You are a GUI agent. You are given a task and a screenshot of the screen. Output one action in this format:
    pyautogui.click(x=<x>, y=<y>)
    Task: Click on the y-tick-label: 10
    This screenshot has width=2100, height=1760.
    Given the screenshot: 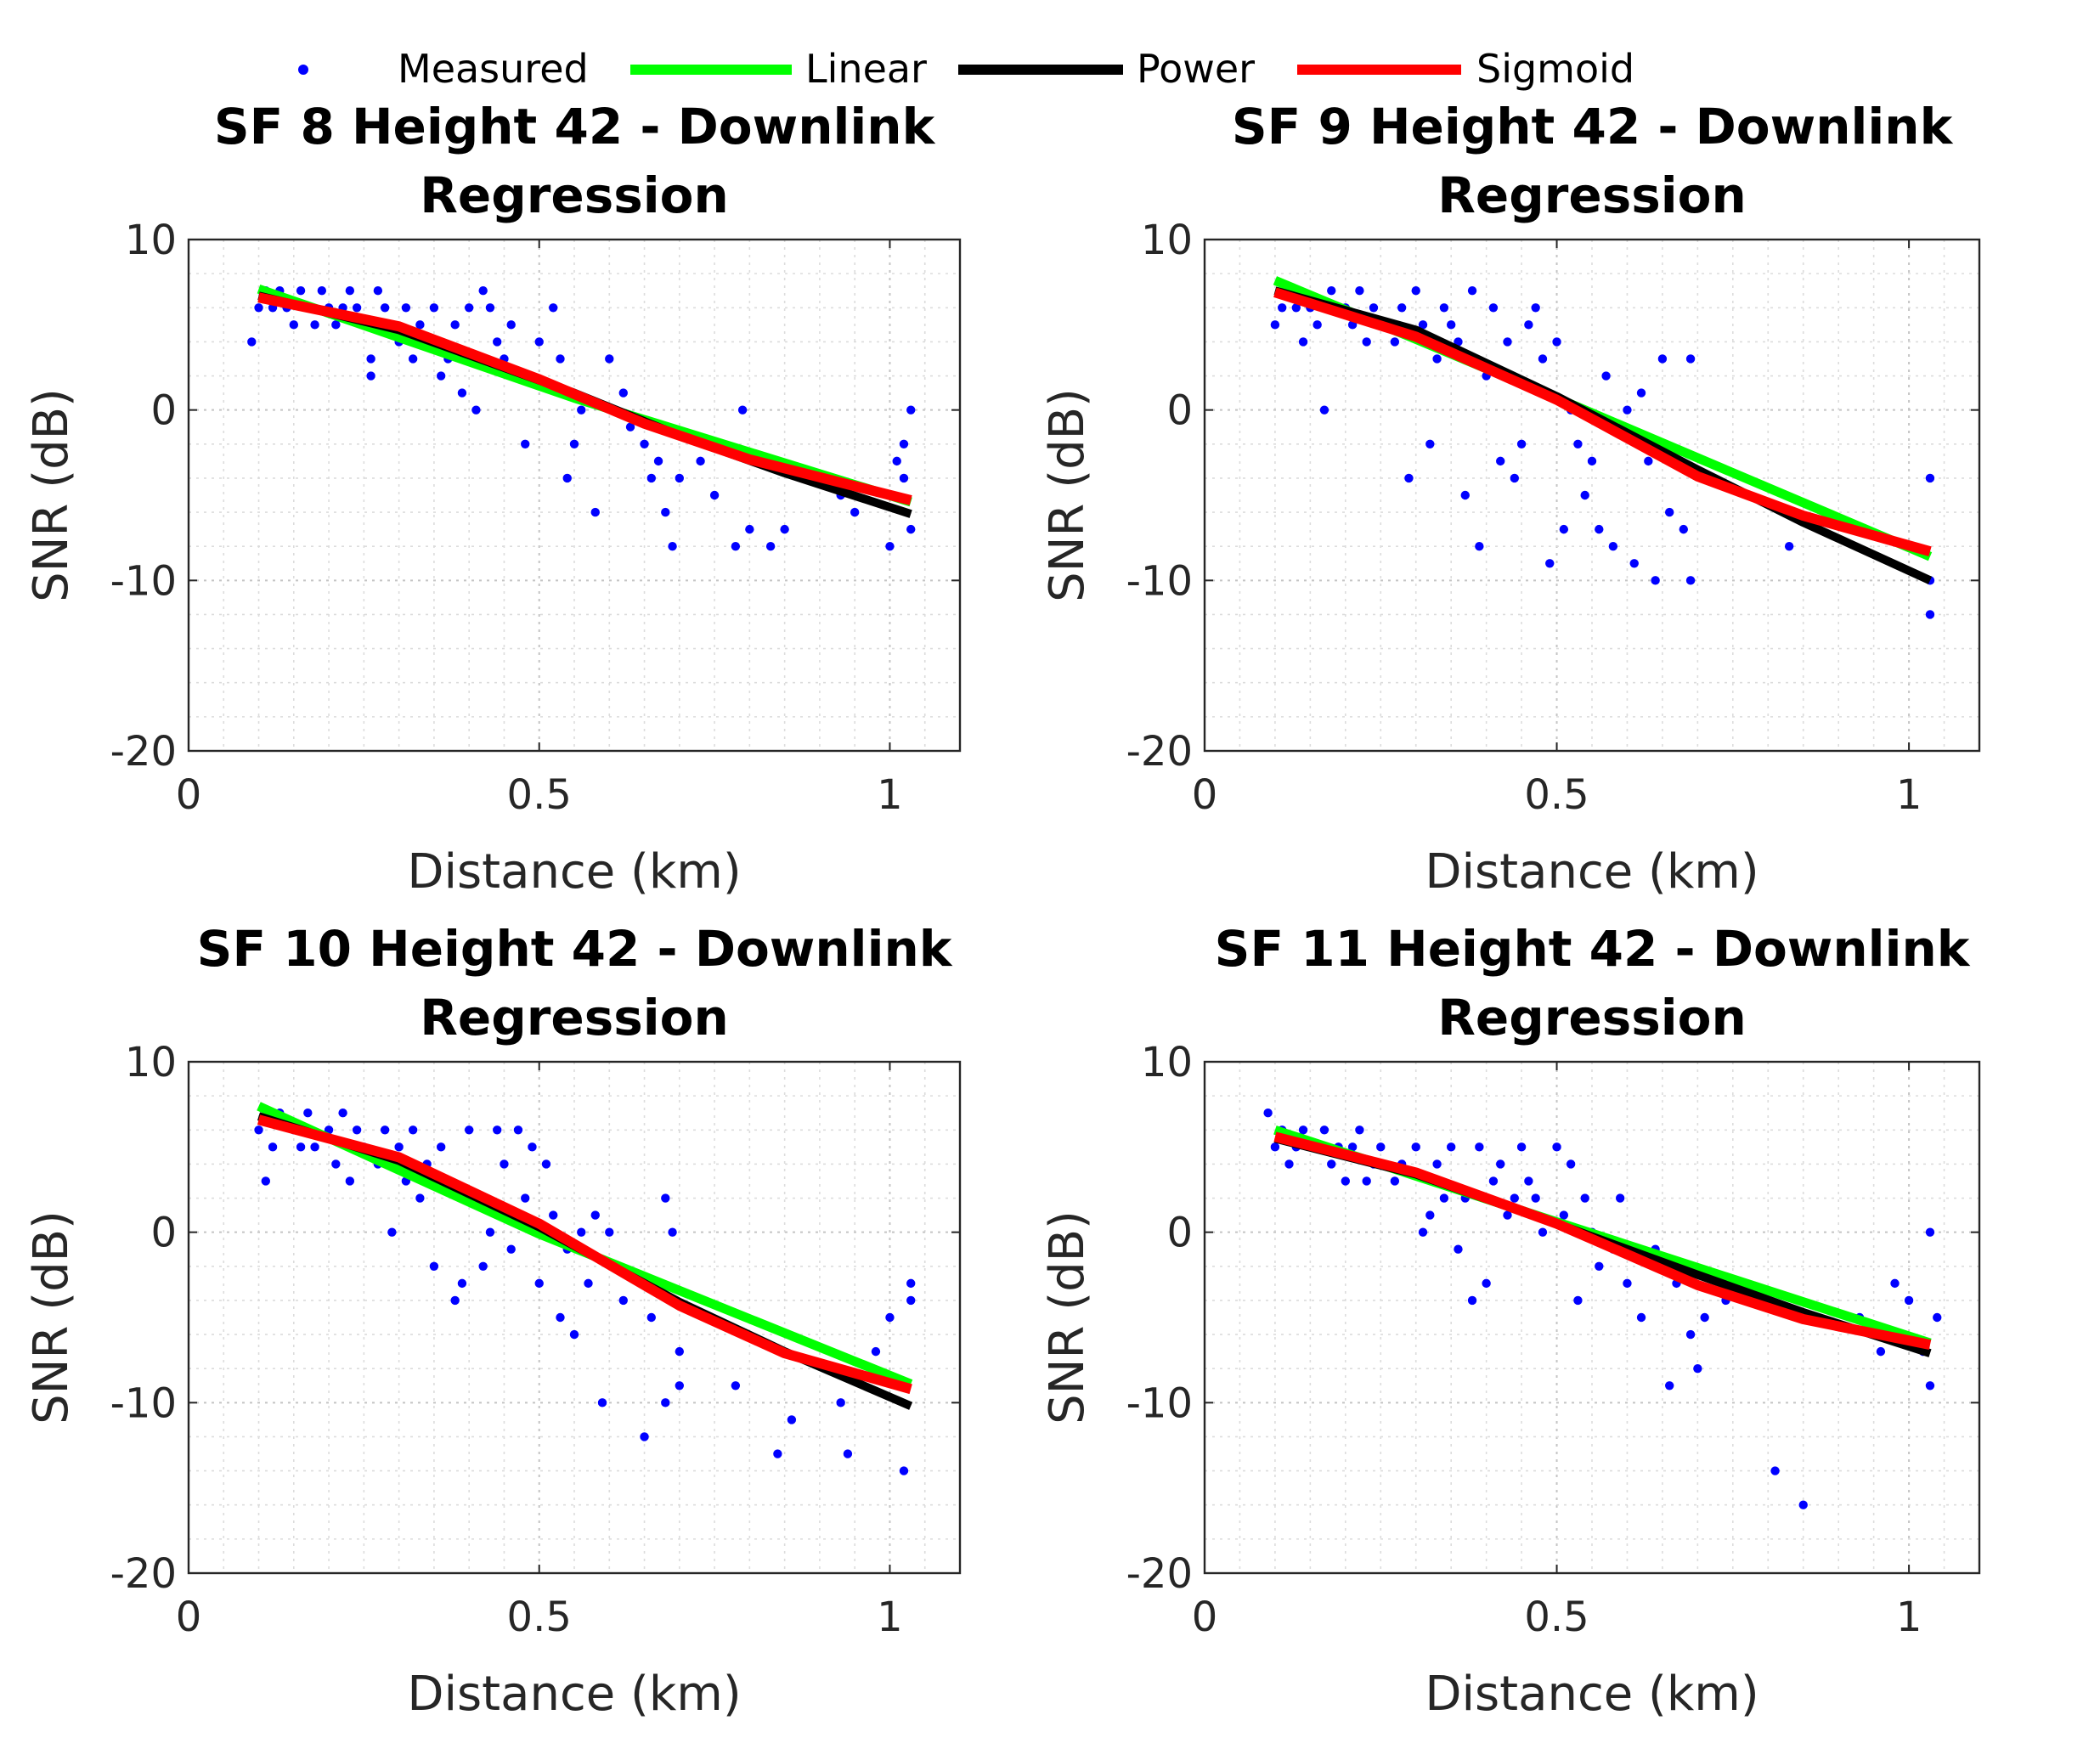 What is the action you would take?
    pyautogui.click(x=151, y=1062)
    